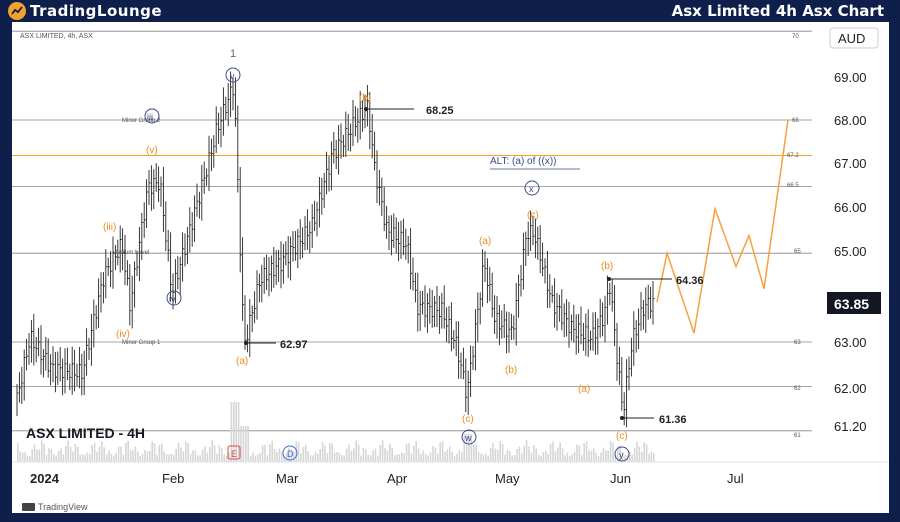 This screenshot has height=522, width=900. I want to click on wave-c-2: (c), so click(533, 215).